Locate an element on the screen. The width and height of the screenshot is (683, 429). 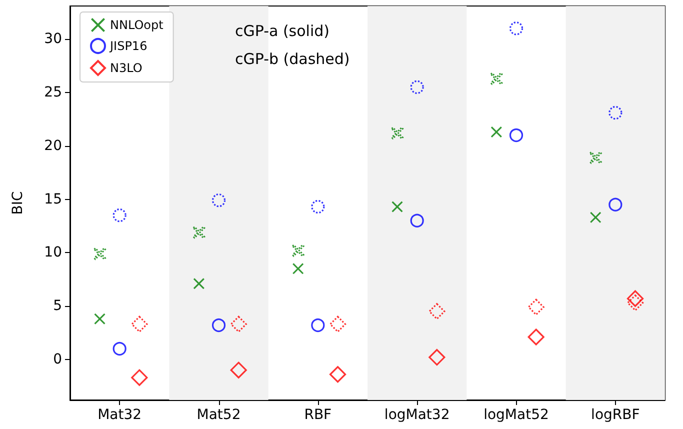
annotation: cGP-b (dashed) is located at coordinates (292, 59).